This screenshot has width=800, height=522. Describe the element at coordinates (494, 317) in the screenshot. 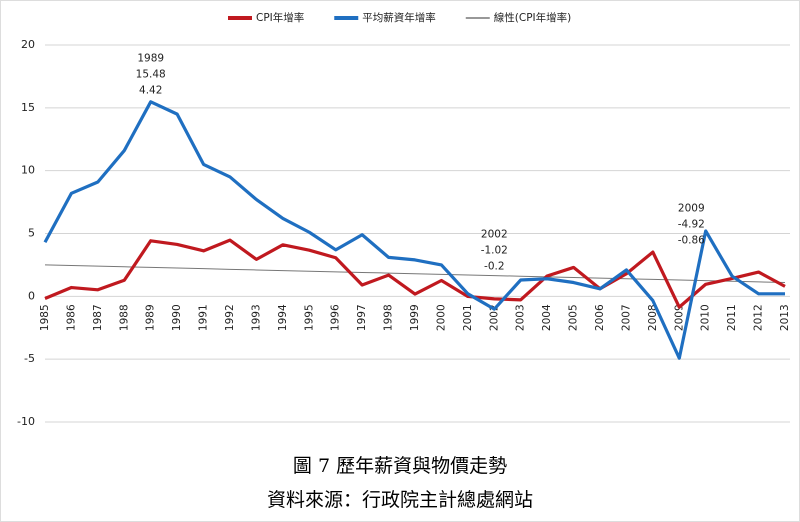

I see `x-tick-label: 2002` at that location.